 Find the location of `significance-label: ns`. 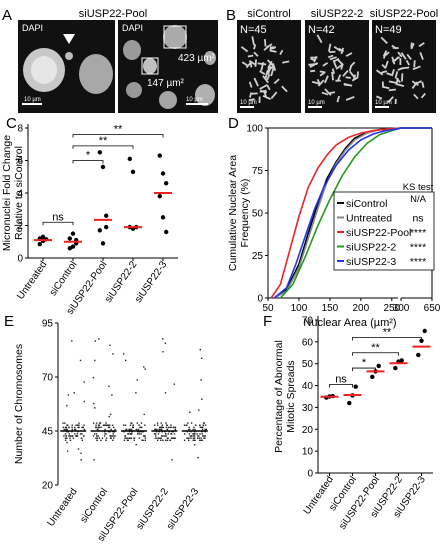

significance-label: ns is located at coordinates (58, 217).